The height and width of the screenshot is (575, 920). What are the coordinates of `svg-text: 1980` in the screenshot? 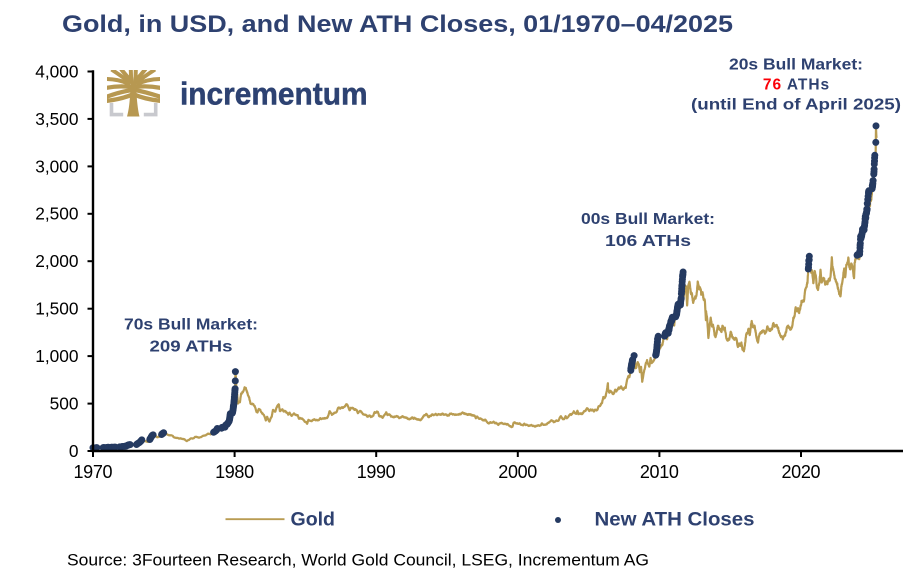 It's located at (234, 472).